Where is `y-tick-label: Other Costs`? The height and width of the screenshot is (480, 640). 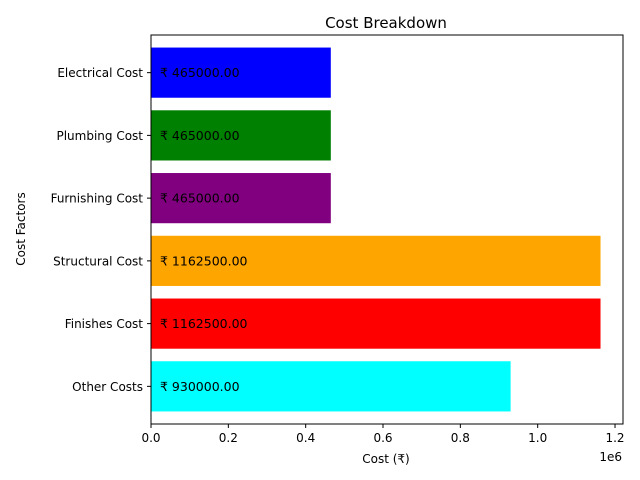
y-tick-label: Other Costs is located at coordinates (107, 387).